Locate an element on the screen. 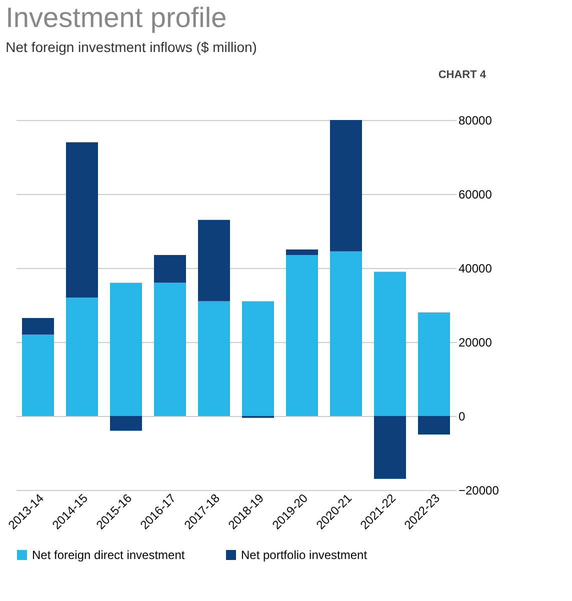 The height and width of the screenshot is (601, 572). chart-subtitle: Net foreign investment inflows ($ million) is located at coordinates (131, 47).